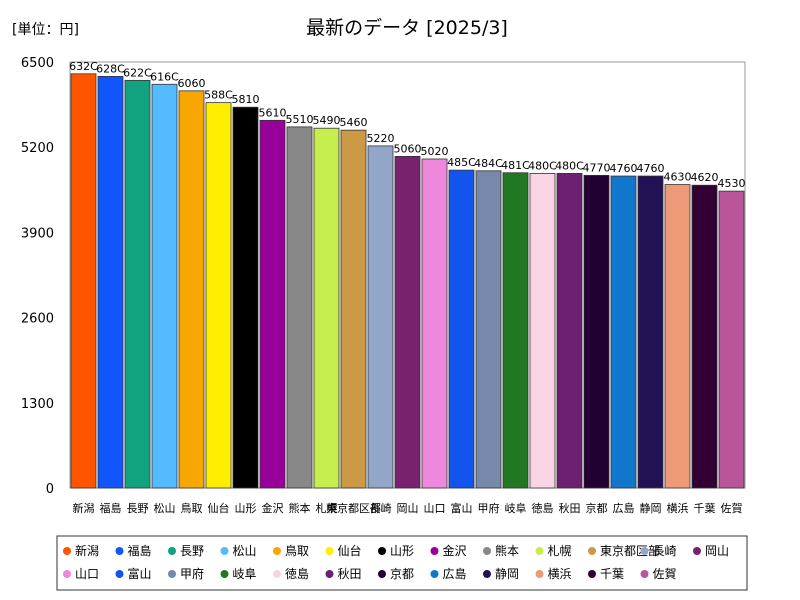  Describe the element at coordinates (192, 508) in the screenshot. I see `x-category-label: 鳥取` at that location.